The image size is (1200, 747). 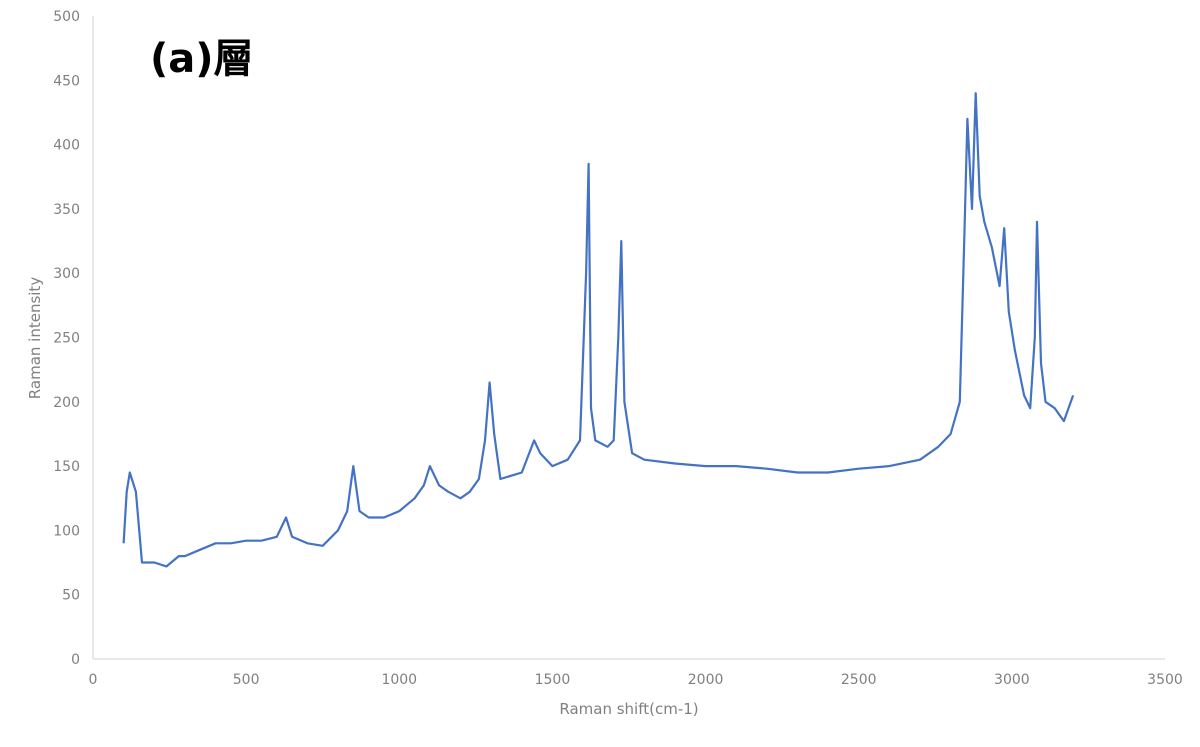 What do you see at coordinates (399, 680) in the screenshot?
I see `x-tick-label: 1000` at bounding box center [399, 680].